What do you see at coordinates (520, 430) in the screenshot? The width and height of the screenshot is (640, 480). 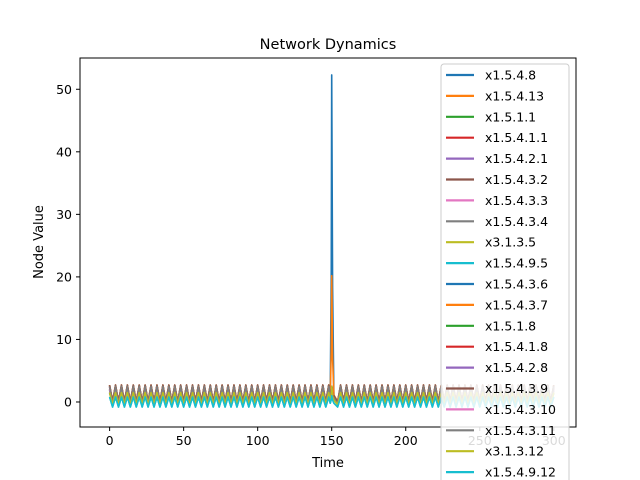 I see `legend-label: x1.5.4.3.11` at bounding box center [520, 430].